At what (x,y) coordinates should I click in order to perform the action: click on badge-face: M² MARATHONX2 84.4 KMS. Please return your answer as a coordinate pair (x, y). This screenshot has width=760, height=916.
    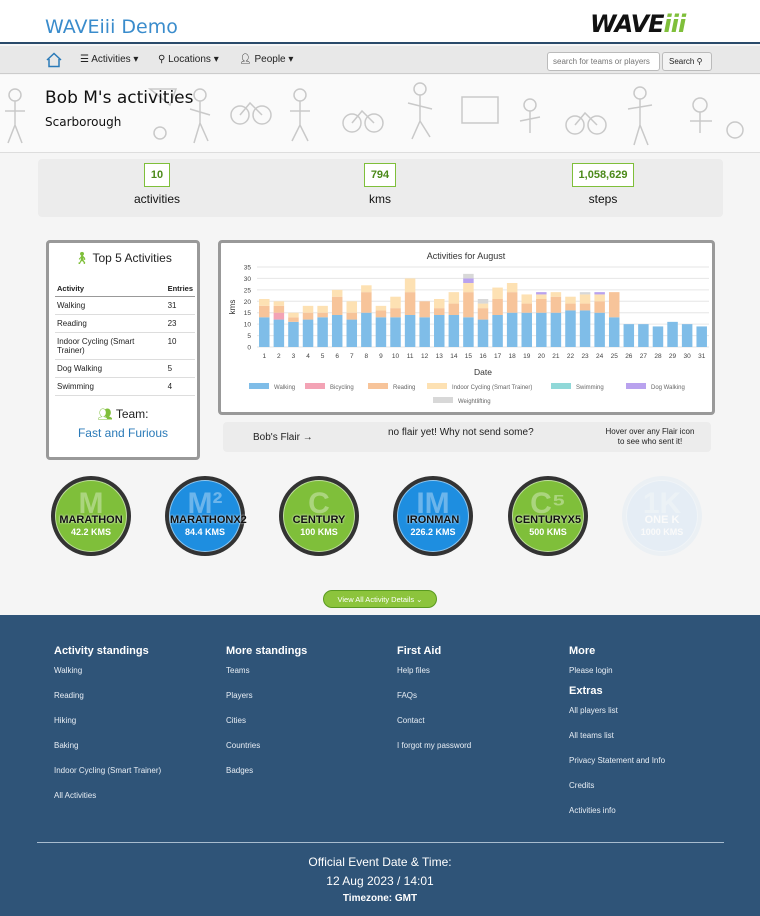
    Looking at the image, I should click on (208, 516).